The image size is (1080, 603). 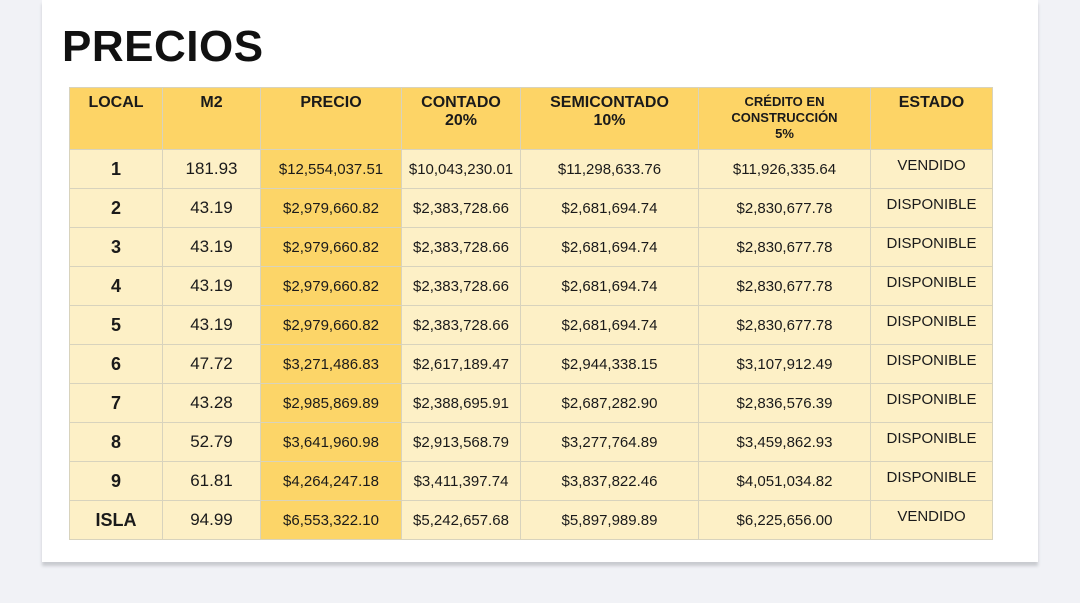 I want to click on table-cell: $4,051,034.82, so click(x=784, y=481).